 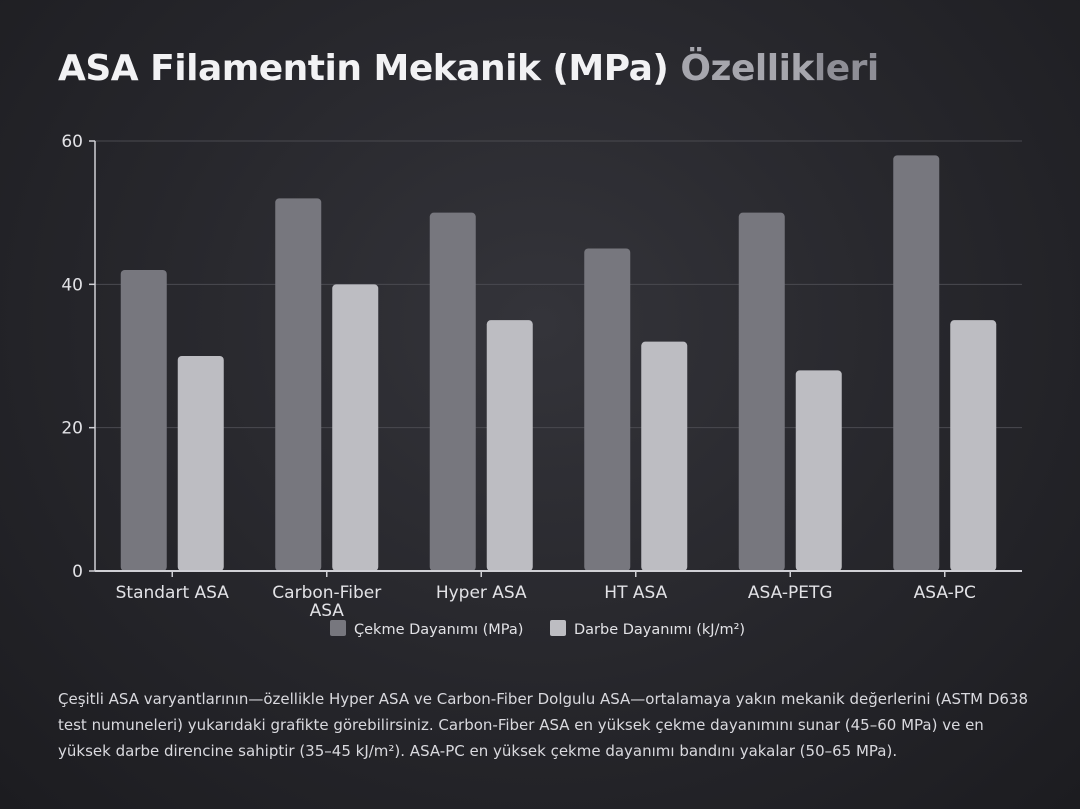 I want to click on legend-label: Çekme Dayanımı (MPa), so click(x=438, y=630).